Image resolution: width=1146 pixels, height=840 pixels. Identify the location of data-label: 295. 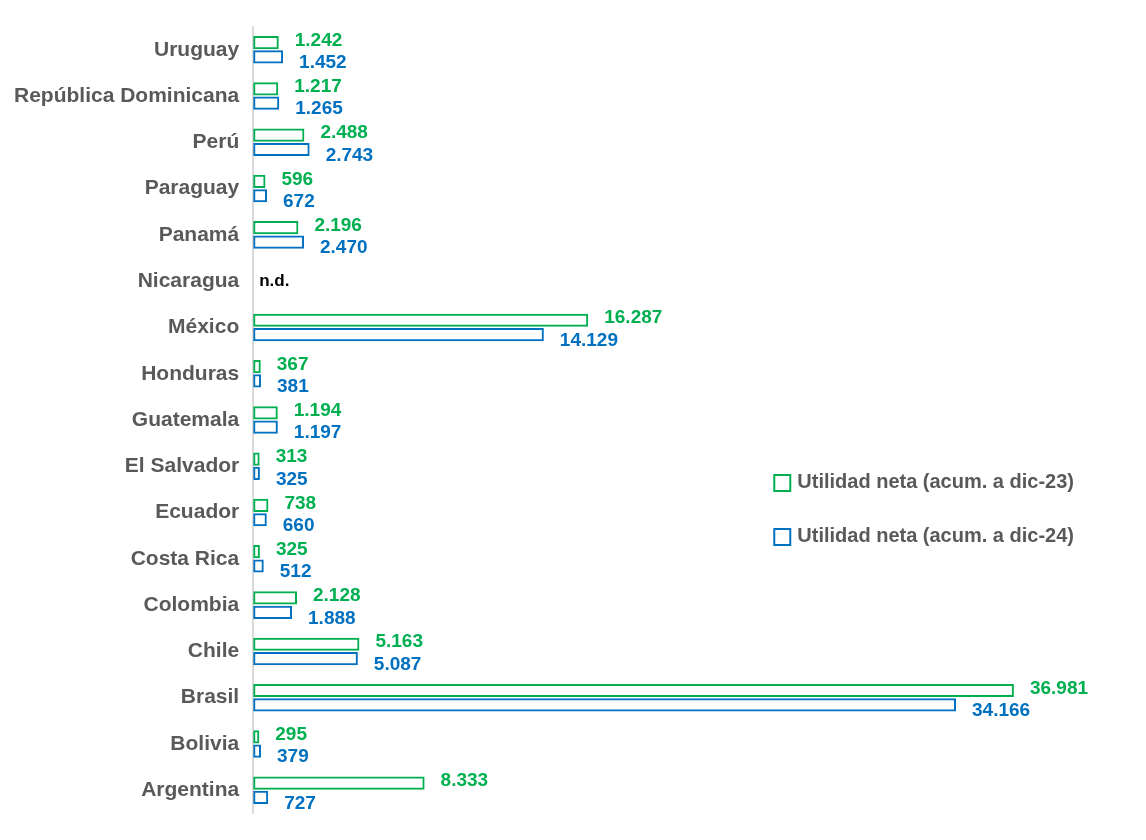
(291, 734).